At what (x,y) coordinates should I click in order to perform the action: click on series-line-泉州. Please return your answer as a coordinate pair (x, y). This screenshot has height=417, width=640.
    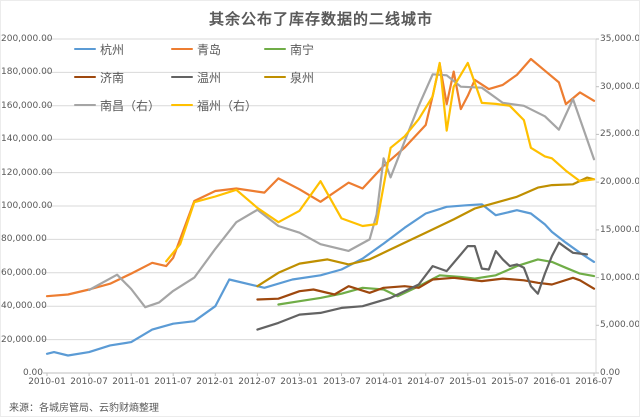
    Looking at the image, I should click on (426, 232).